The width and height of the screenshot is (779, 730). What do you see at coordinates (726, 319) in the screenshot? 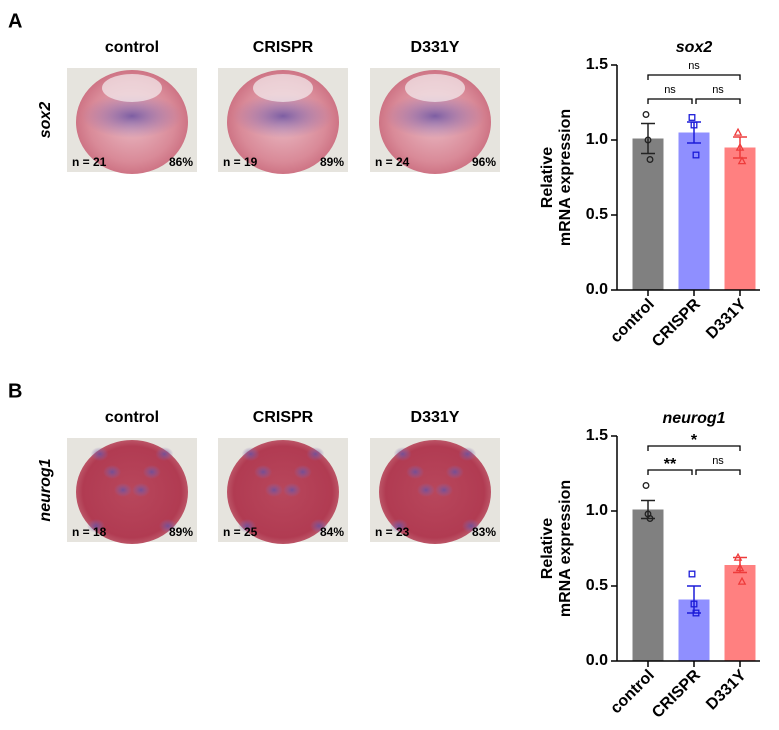
I see `x-tick-label: D331Y` at bounding box center [726, 319].